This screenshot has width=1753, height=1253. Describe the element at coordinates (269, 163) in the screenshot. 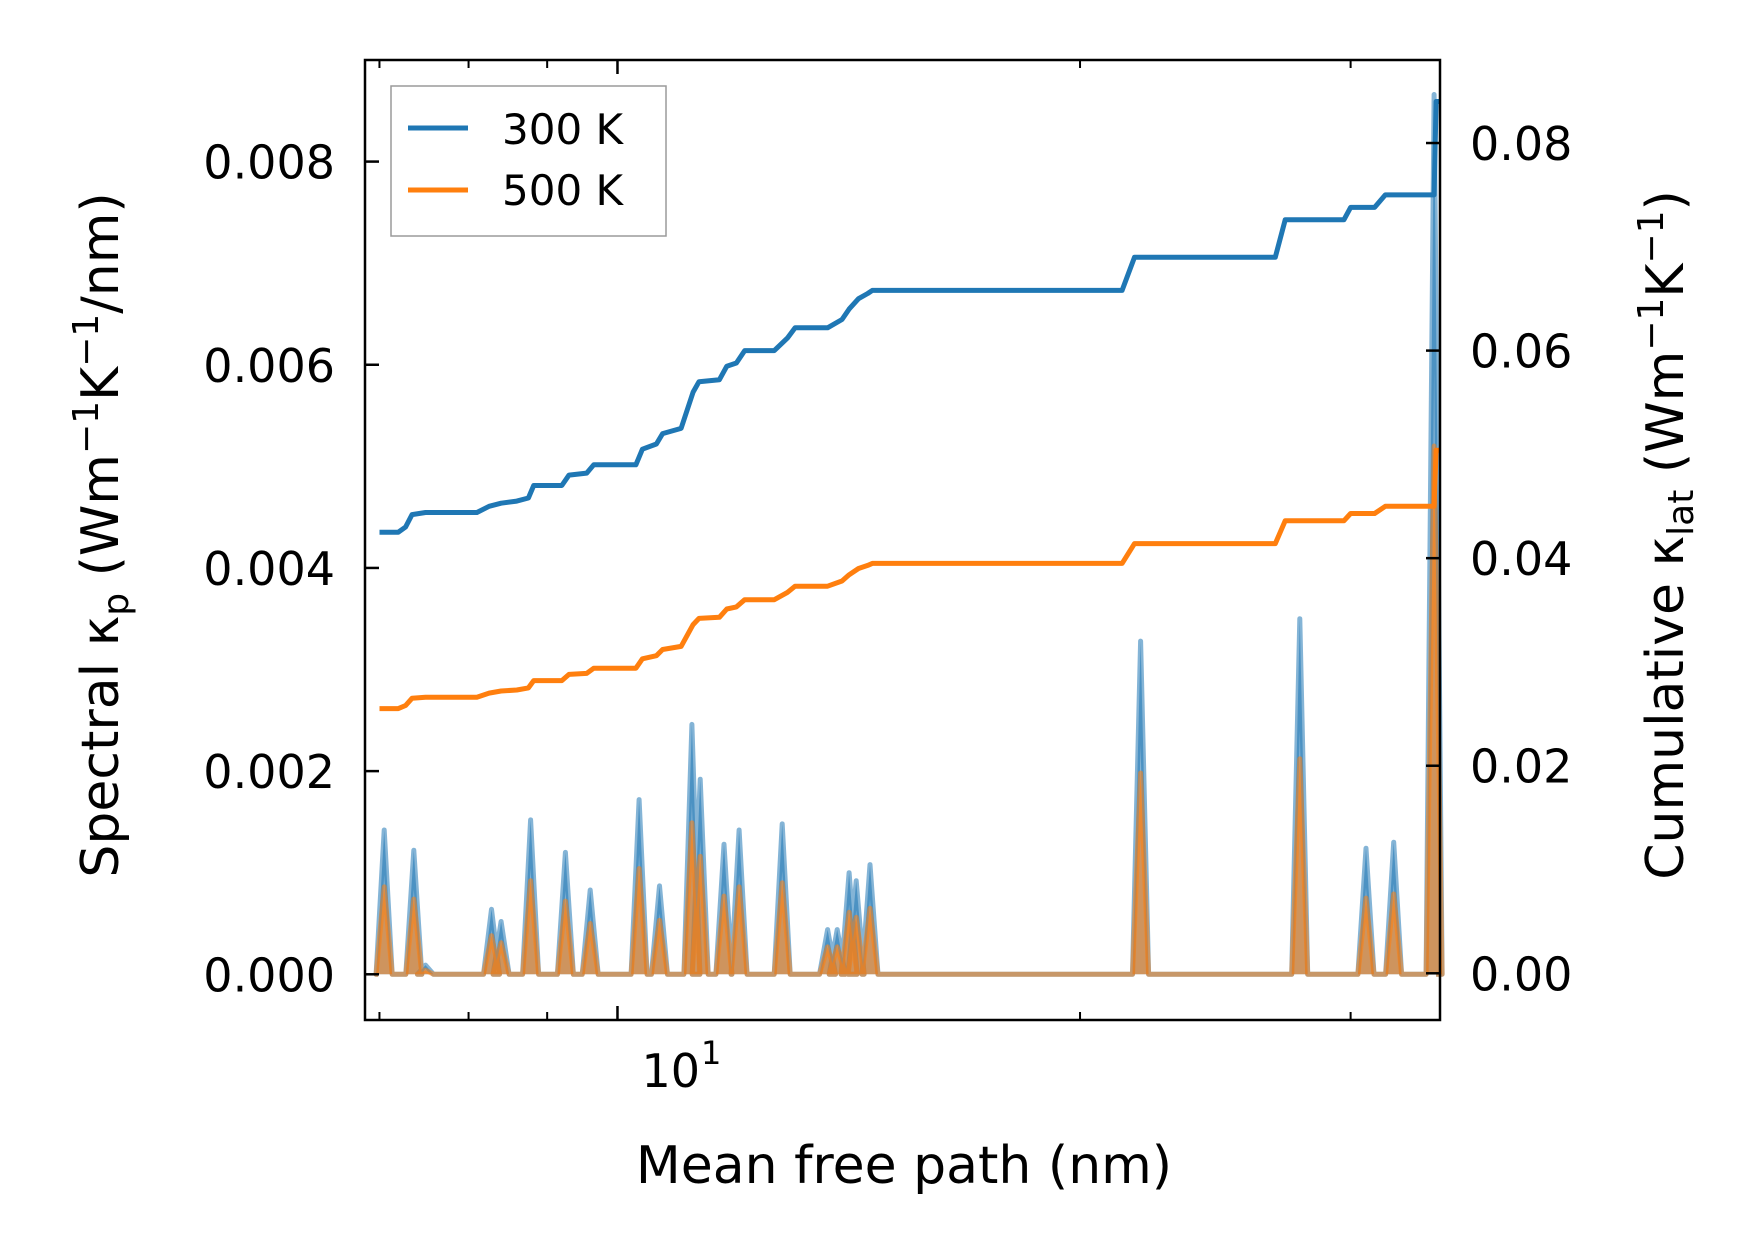

I see `left-axis-tick-label: 0.008` at that location.